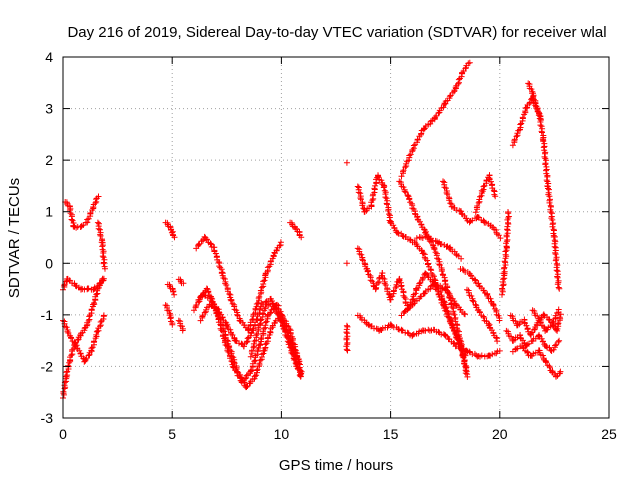  I want to click on series-w1, so click(346, 162).